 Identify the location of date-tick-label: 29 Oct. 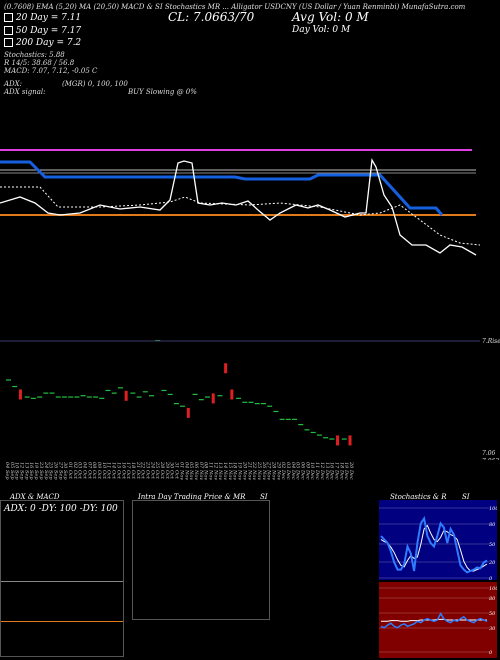
(167, 470).